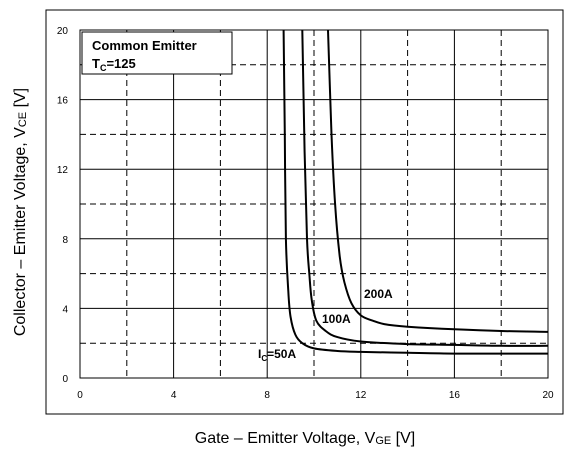 The height and width of the screenshot is (456, 566). Describe the element at coordinates (65, 240) in the screenshot. I see `y-tick-label: 8` at that location.